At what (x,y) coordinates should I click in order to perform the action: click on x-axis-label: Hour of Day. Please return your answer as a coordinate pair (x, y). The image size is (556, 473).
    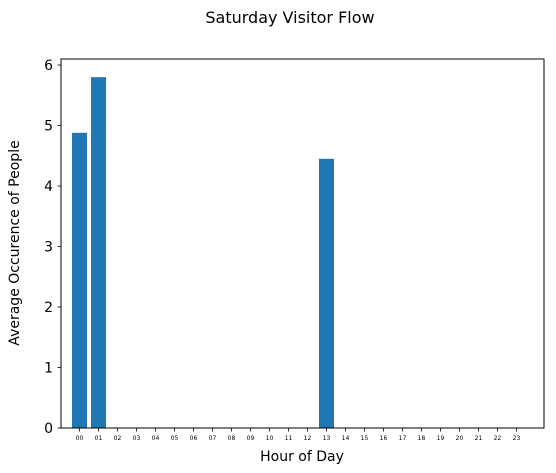
    Looking at the image, I should click on (302, 457).